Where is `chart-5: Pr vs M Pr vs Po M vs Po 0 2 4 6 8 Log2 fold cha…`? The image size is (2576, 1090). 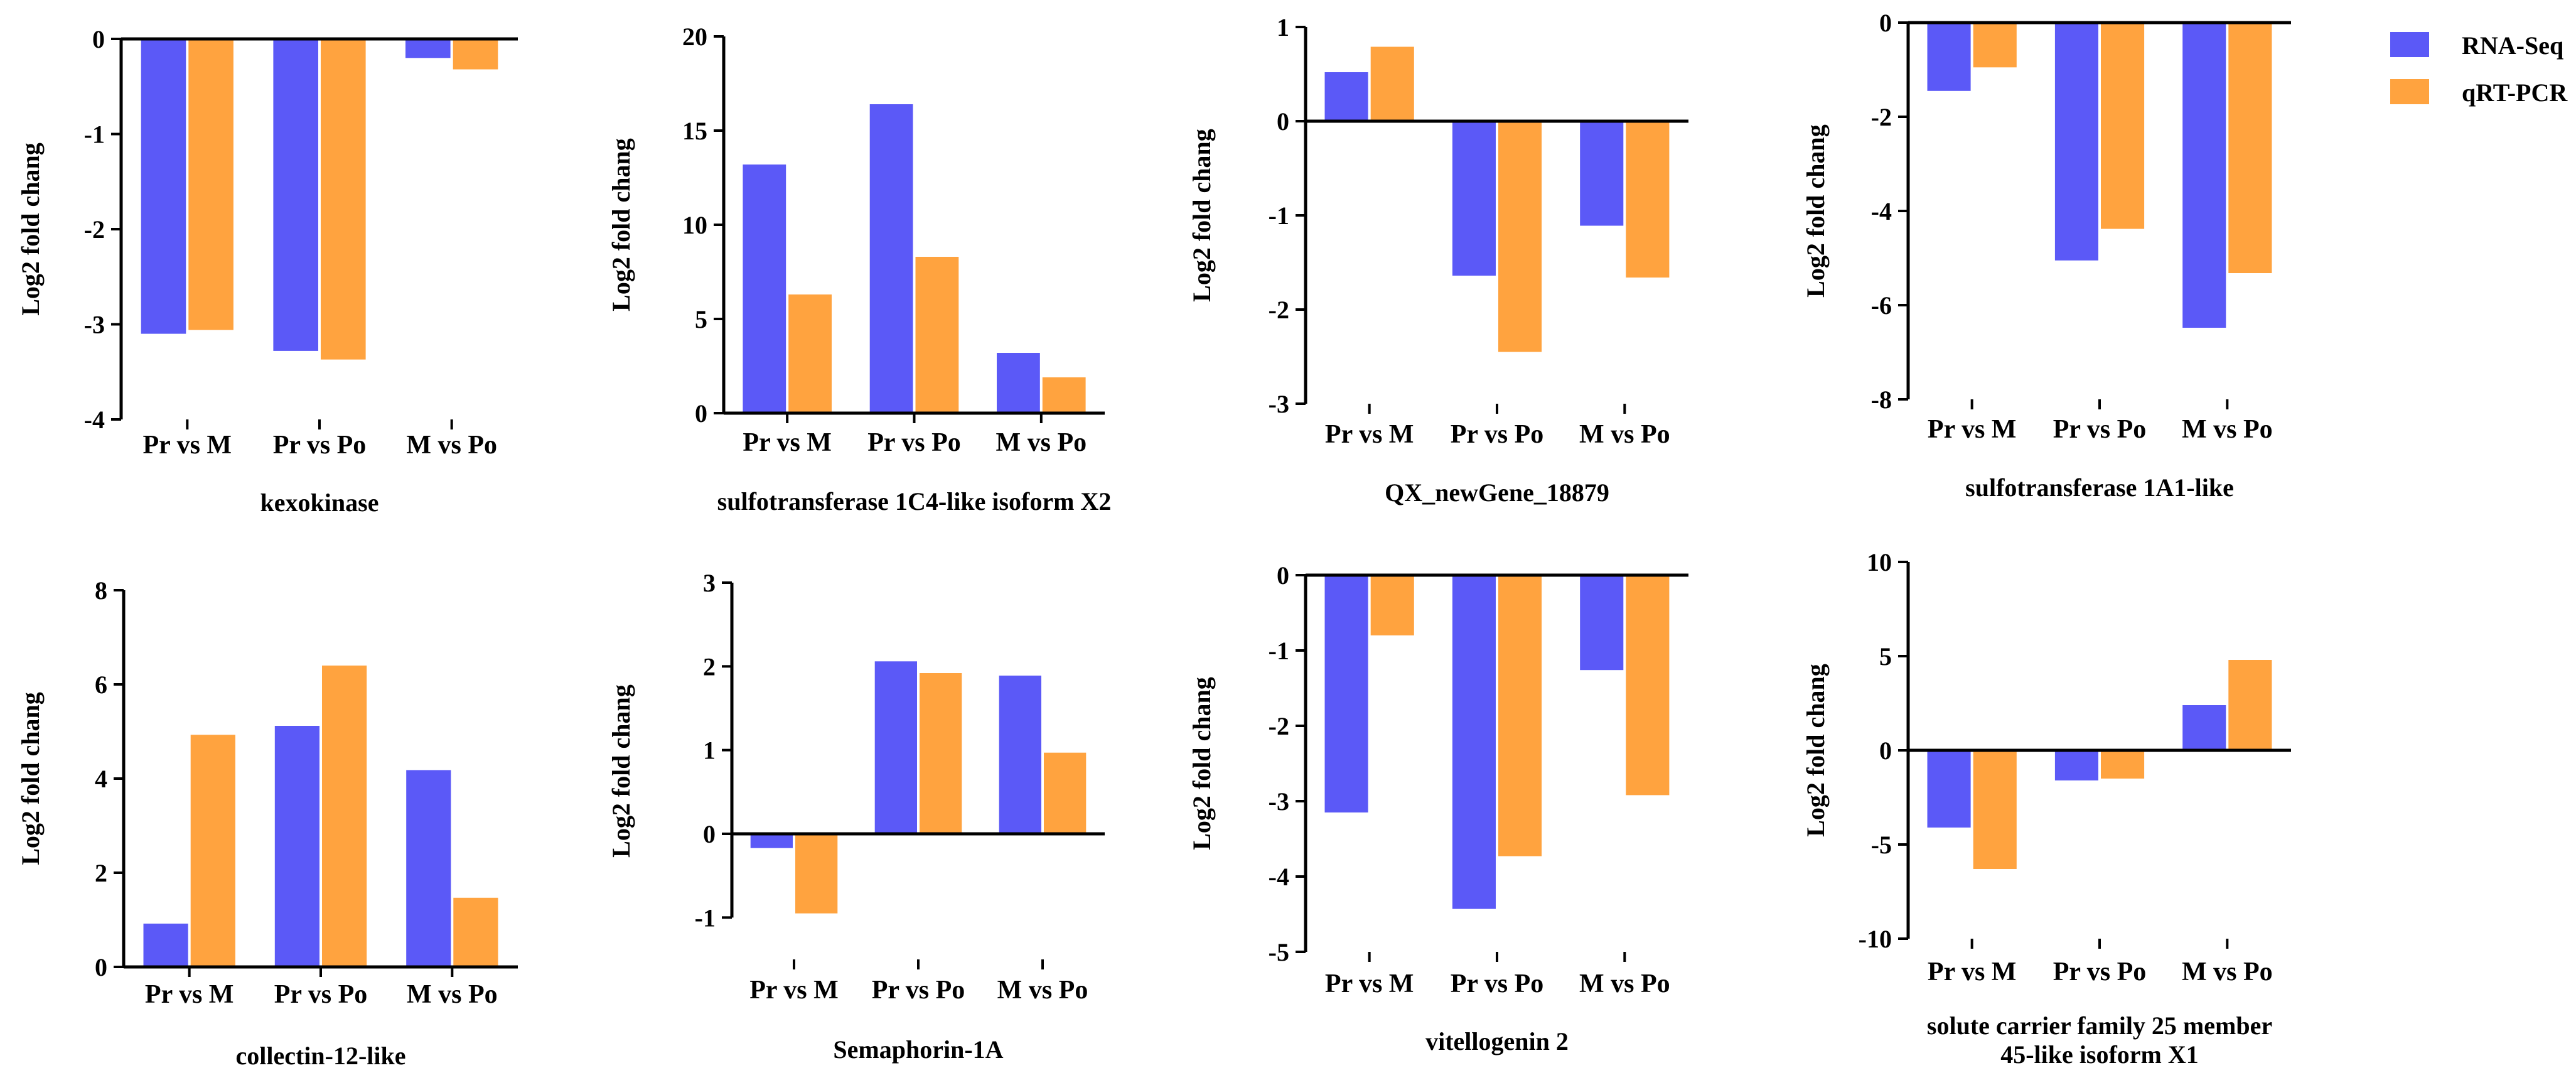 chart-5: Pr vs M Pr vs Po M vs Po 0 2 4 6 8 Log2 fold cha… is located at coordinates (267, 823).